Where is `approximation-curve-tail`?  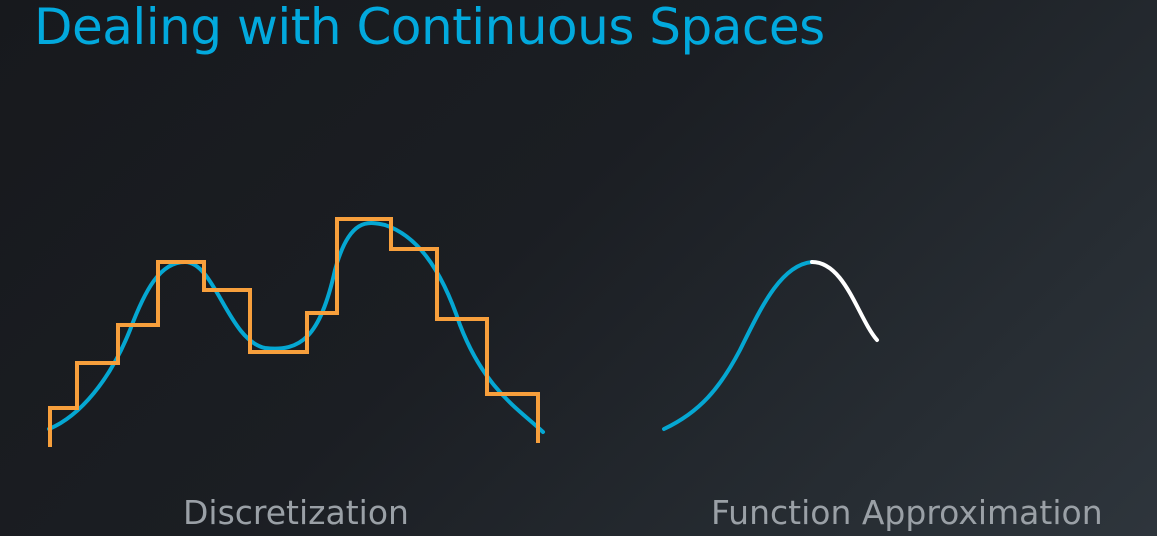
approximation-curve-tail is located at coordinates (844, 301).